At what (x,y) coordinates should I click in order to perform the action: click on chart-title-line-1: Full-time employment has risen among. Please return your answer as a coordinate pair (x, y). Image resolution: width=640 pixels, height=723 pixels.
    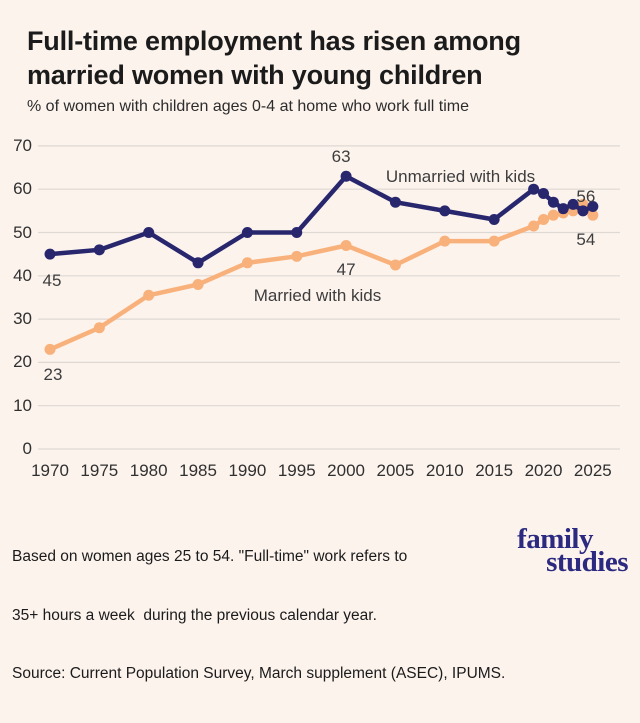
    Looking at the image, I should click on (274, 41).